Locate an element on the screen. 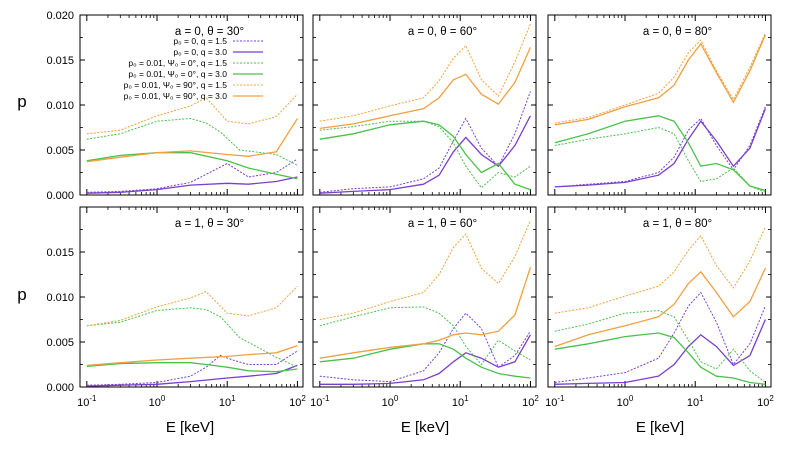 This screenshot has height=452, width=790. legend-label: p₀ = 0.01, Ψ₀ = 0°, q = 1.5 is located at coordinates (177, 63).